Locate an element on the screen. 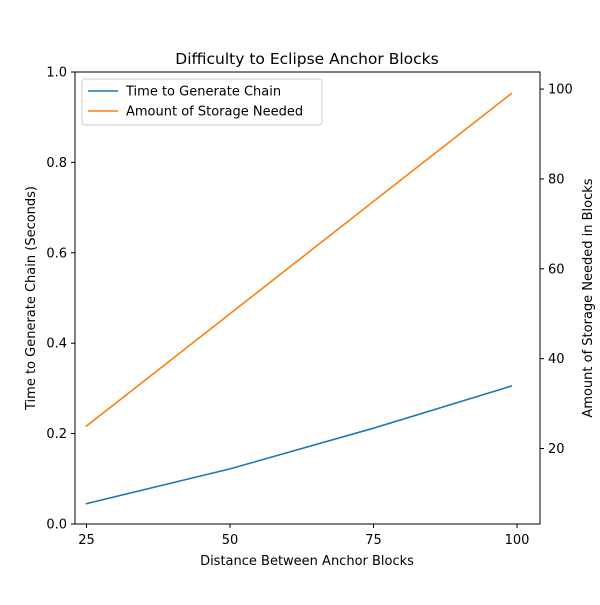 This screenshot has width=600, height=605. y-tick-label: 0.2 is located at coordinates (56, 434).